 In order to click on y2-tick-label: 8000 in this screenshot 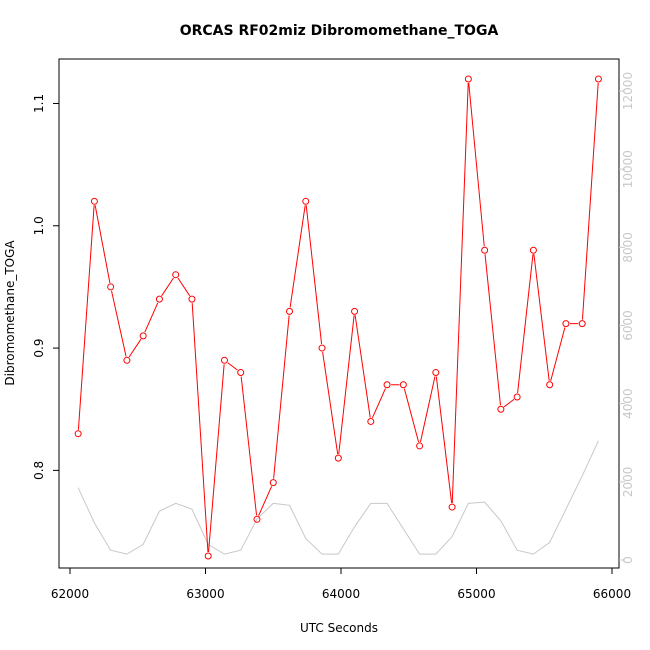, I will do `click(628, 247)`.